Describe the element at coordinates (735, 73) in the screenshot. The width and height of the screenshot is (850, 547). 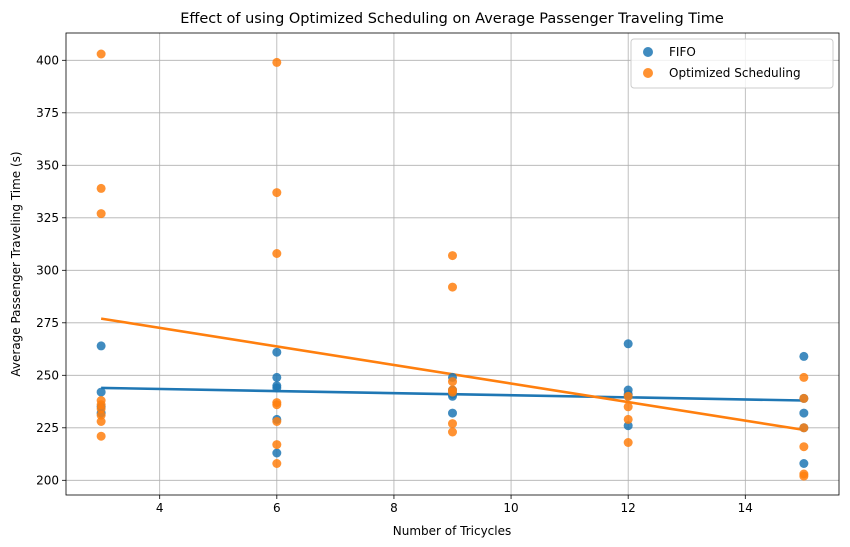
I see `legend-label-optimized: Optimized Scheduling` at that location.